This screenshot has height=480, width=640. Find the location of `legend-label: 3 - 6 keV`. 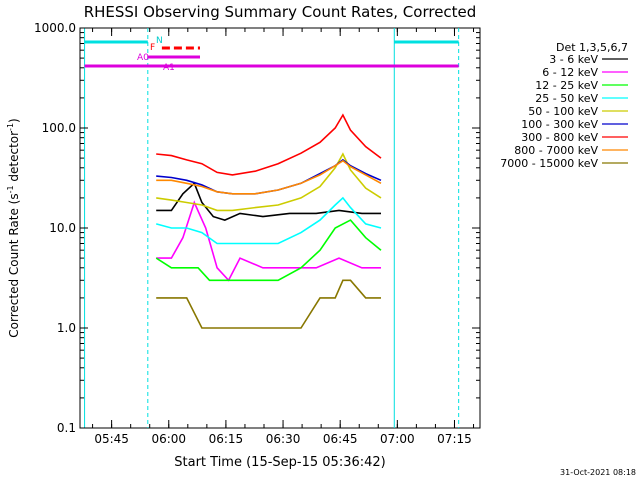

legend-label: 3 - 6 keV is located at coordinates (573, 59).